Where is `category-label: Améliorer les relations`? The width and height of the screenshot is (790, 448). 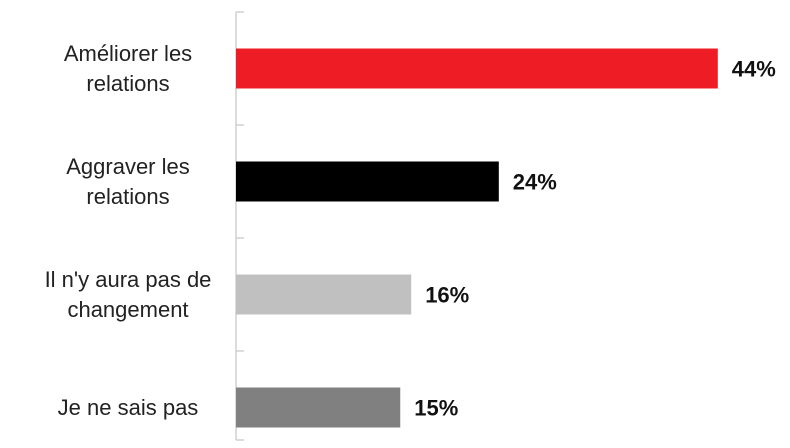
category-label: Améliorer les relations is located at coordinates (128, 68).